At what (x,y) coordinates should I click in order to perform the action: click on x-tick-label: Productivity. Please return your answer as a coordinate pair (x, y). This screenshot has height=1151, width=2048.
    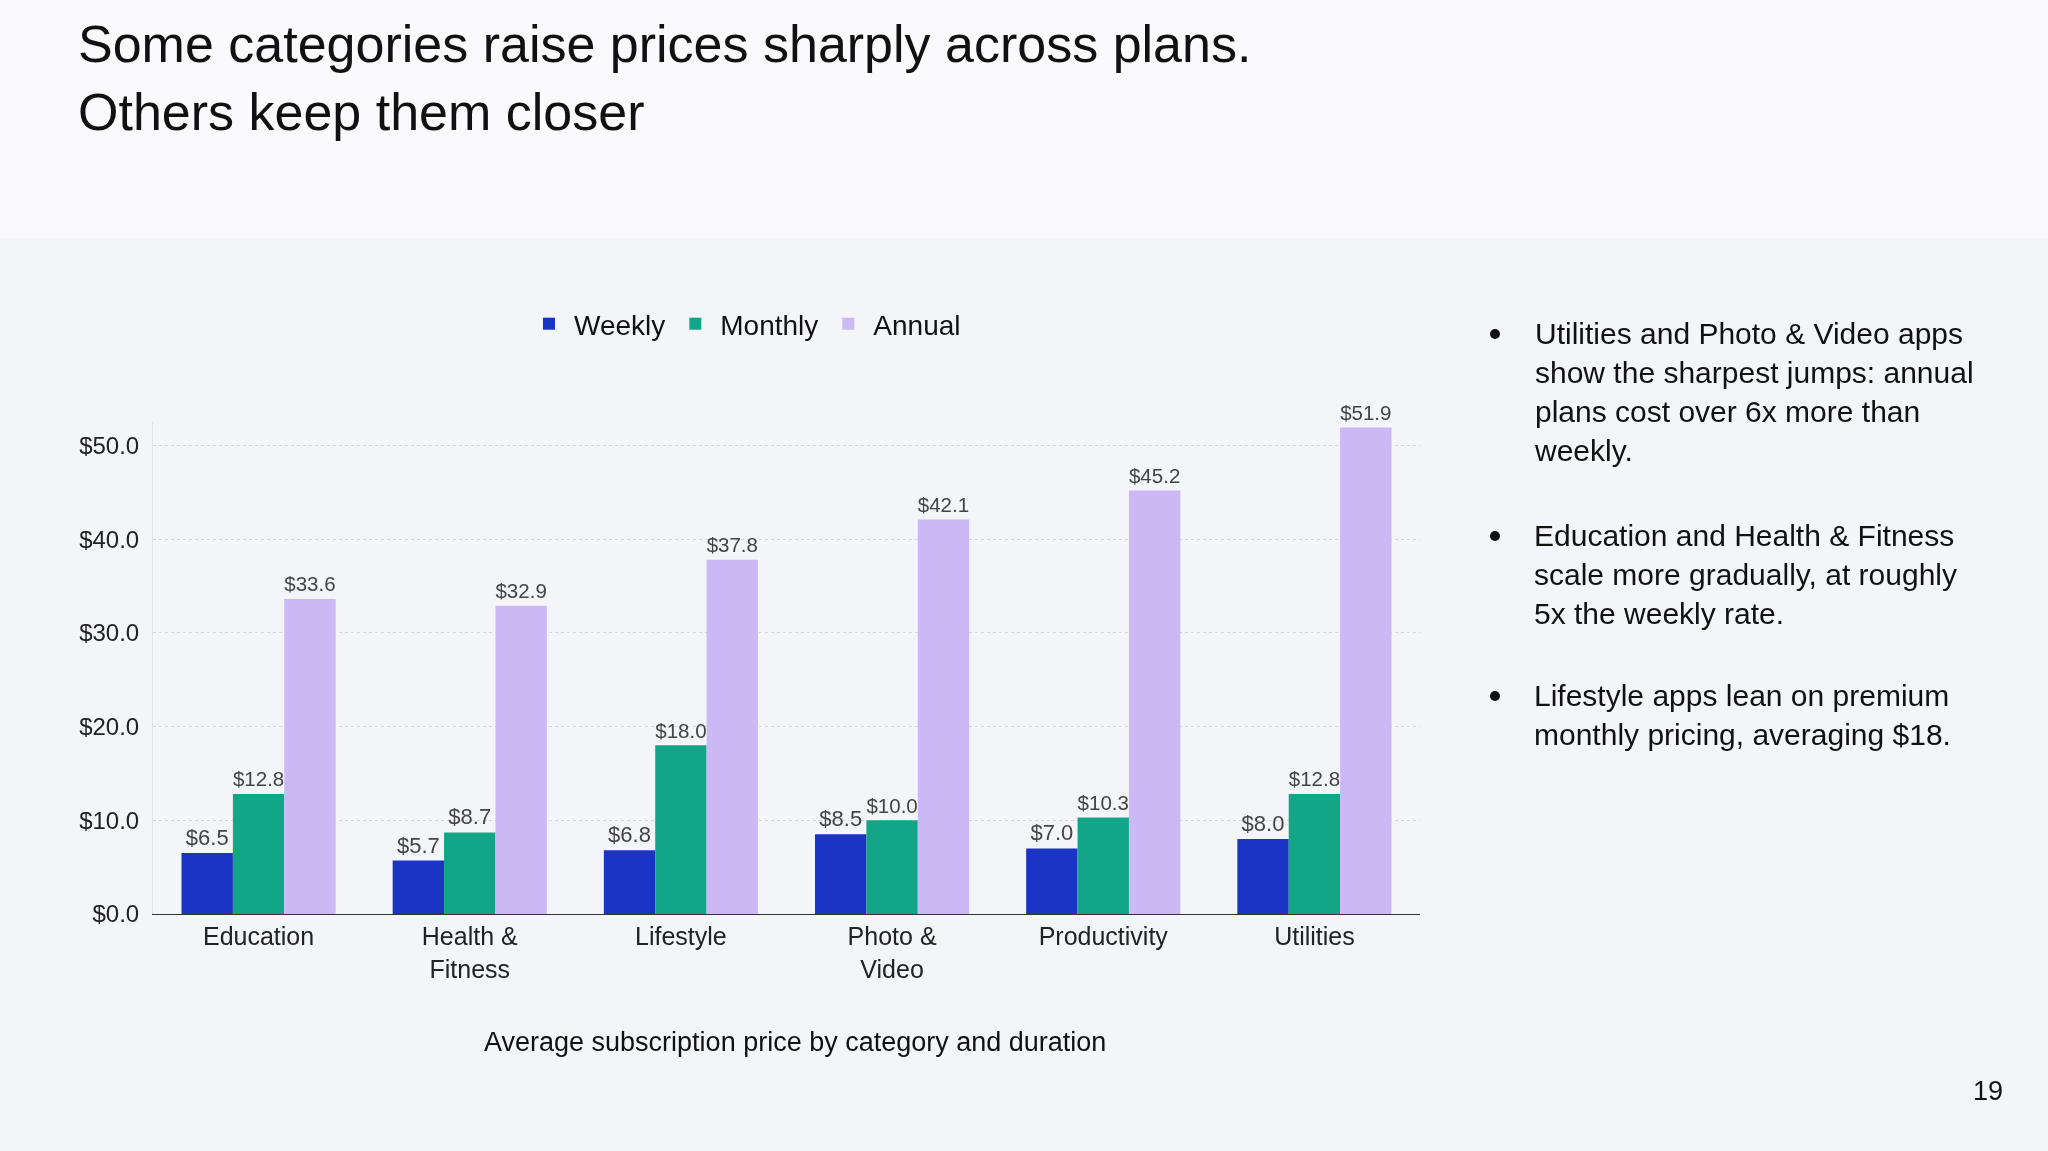
    Looking at the image, I should click on (1103, 936).